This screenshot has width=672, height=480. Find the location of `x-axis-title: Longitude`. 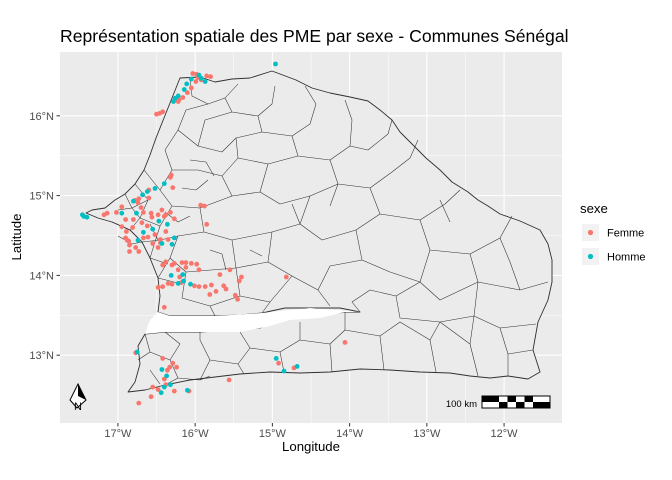

x-axis-title: Longitude is located at coordinates (311, 446).